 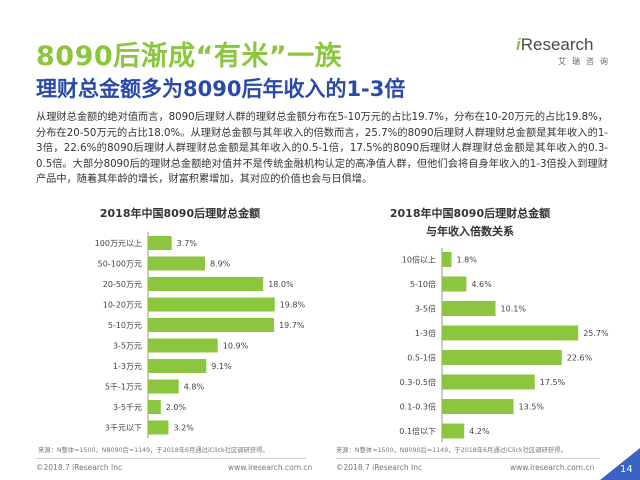 What do you see at coordinates (532, 407) in the screenshot?
I see `chart-2-value-label: 13.5%` at bounding box center [532, 407].